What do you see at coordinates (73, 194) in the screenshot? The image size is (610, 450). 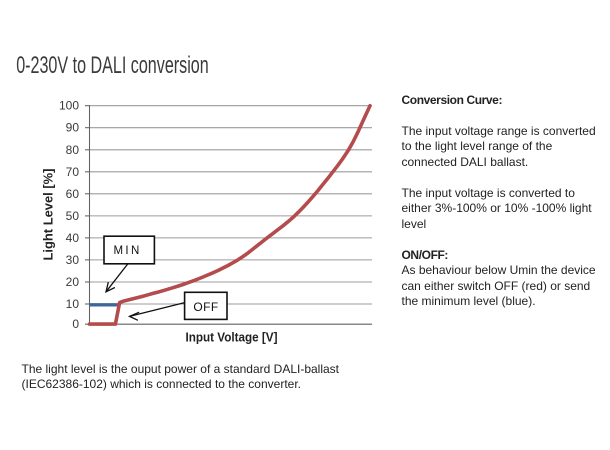 I see `svg-text: 60` at bounding box center [73, 194].